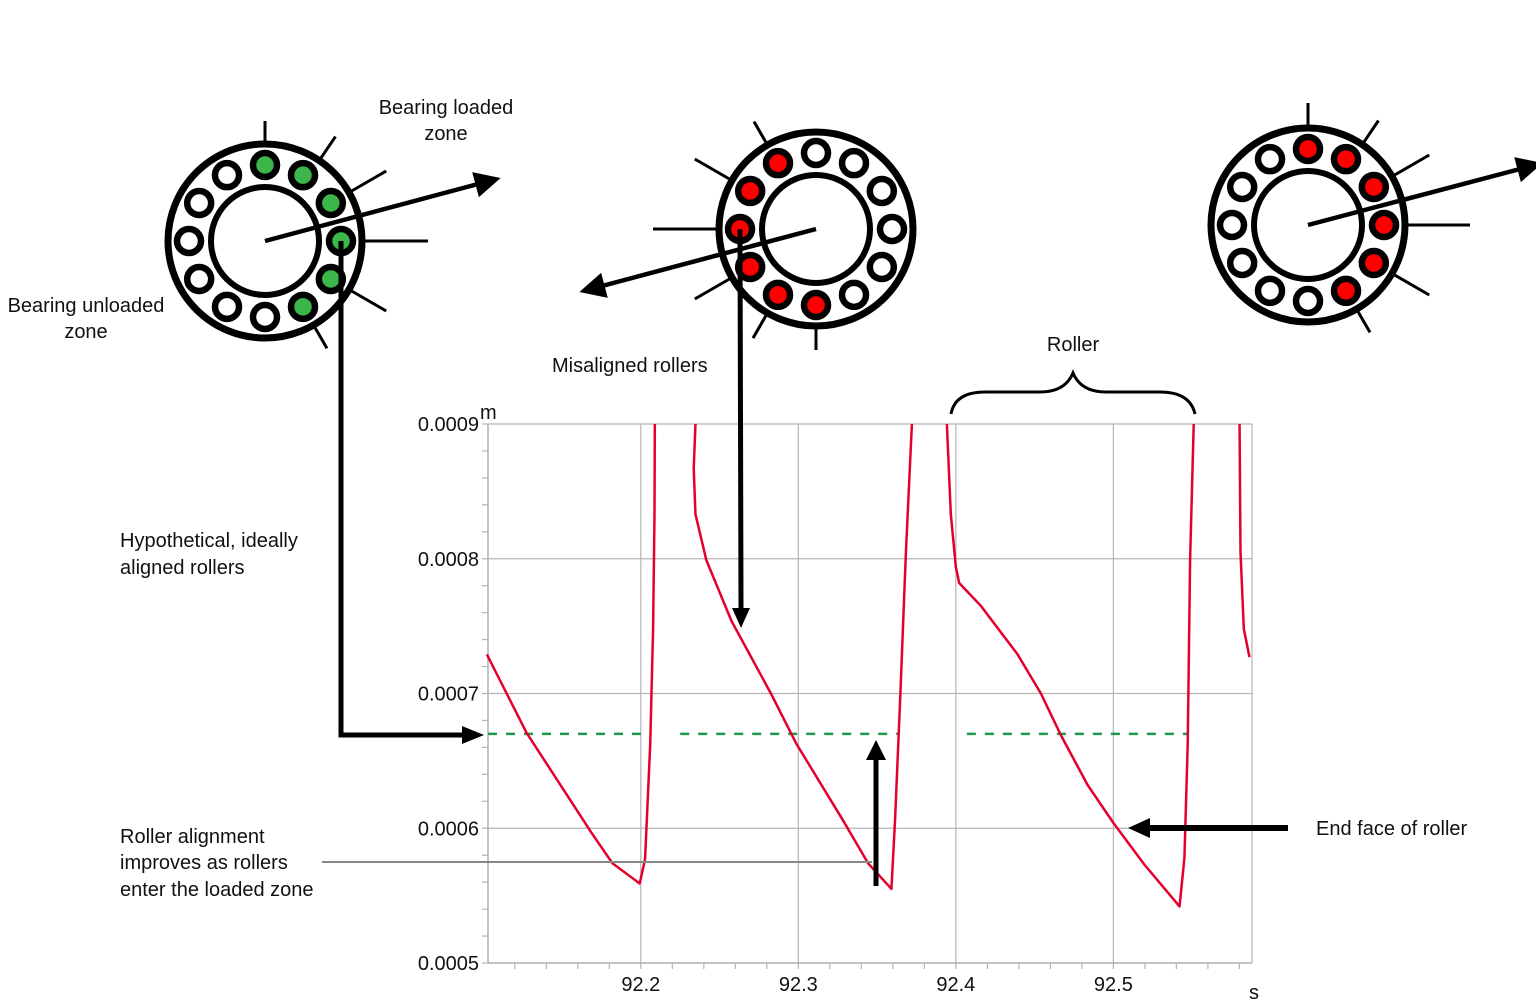  What do you see at coordinates (955, 985) in the screenshot?
I see `x-tick-label: 92.4` at bounding box center [955, 985].